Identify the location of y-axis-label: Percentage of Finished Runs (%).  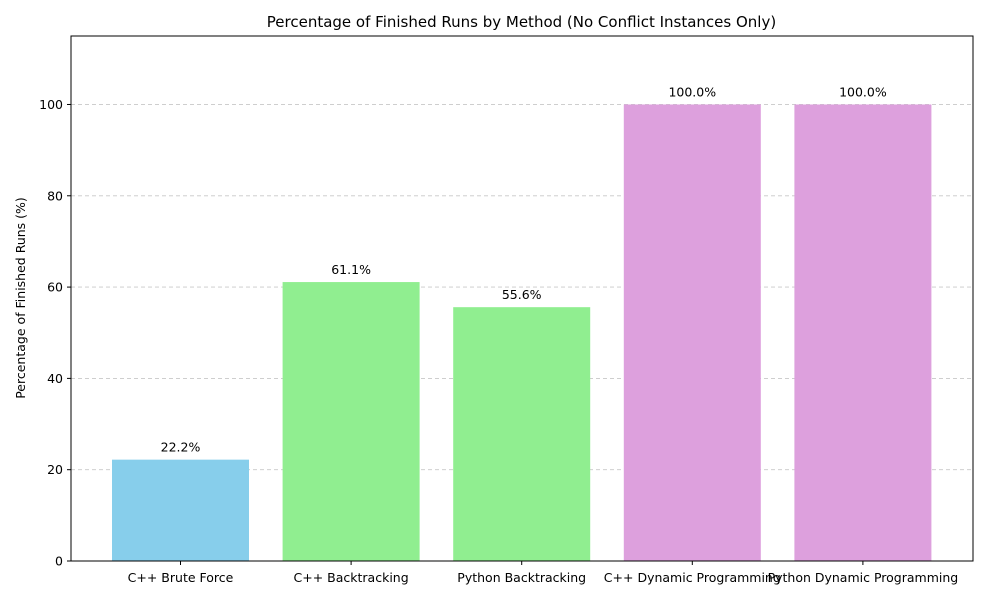
(20, 298).